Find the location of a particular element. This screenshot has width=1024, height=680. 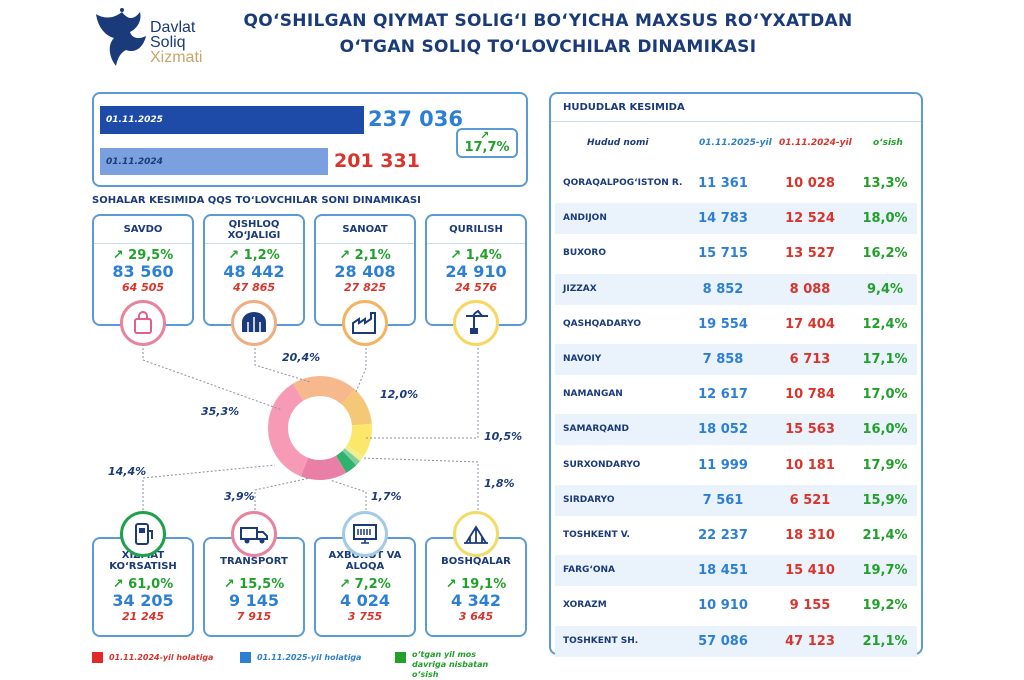

region-2024: 12 524 is located at coordinates (810, 219).